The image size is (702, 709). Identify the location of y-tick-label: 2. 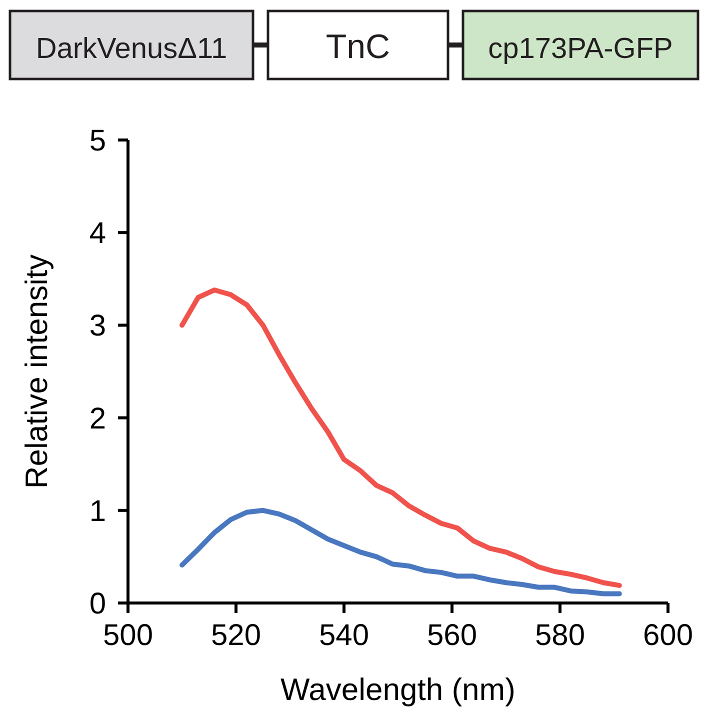
(97, 419).